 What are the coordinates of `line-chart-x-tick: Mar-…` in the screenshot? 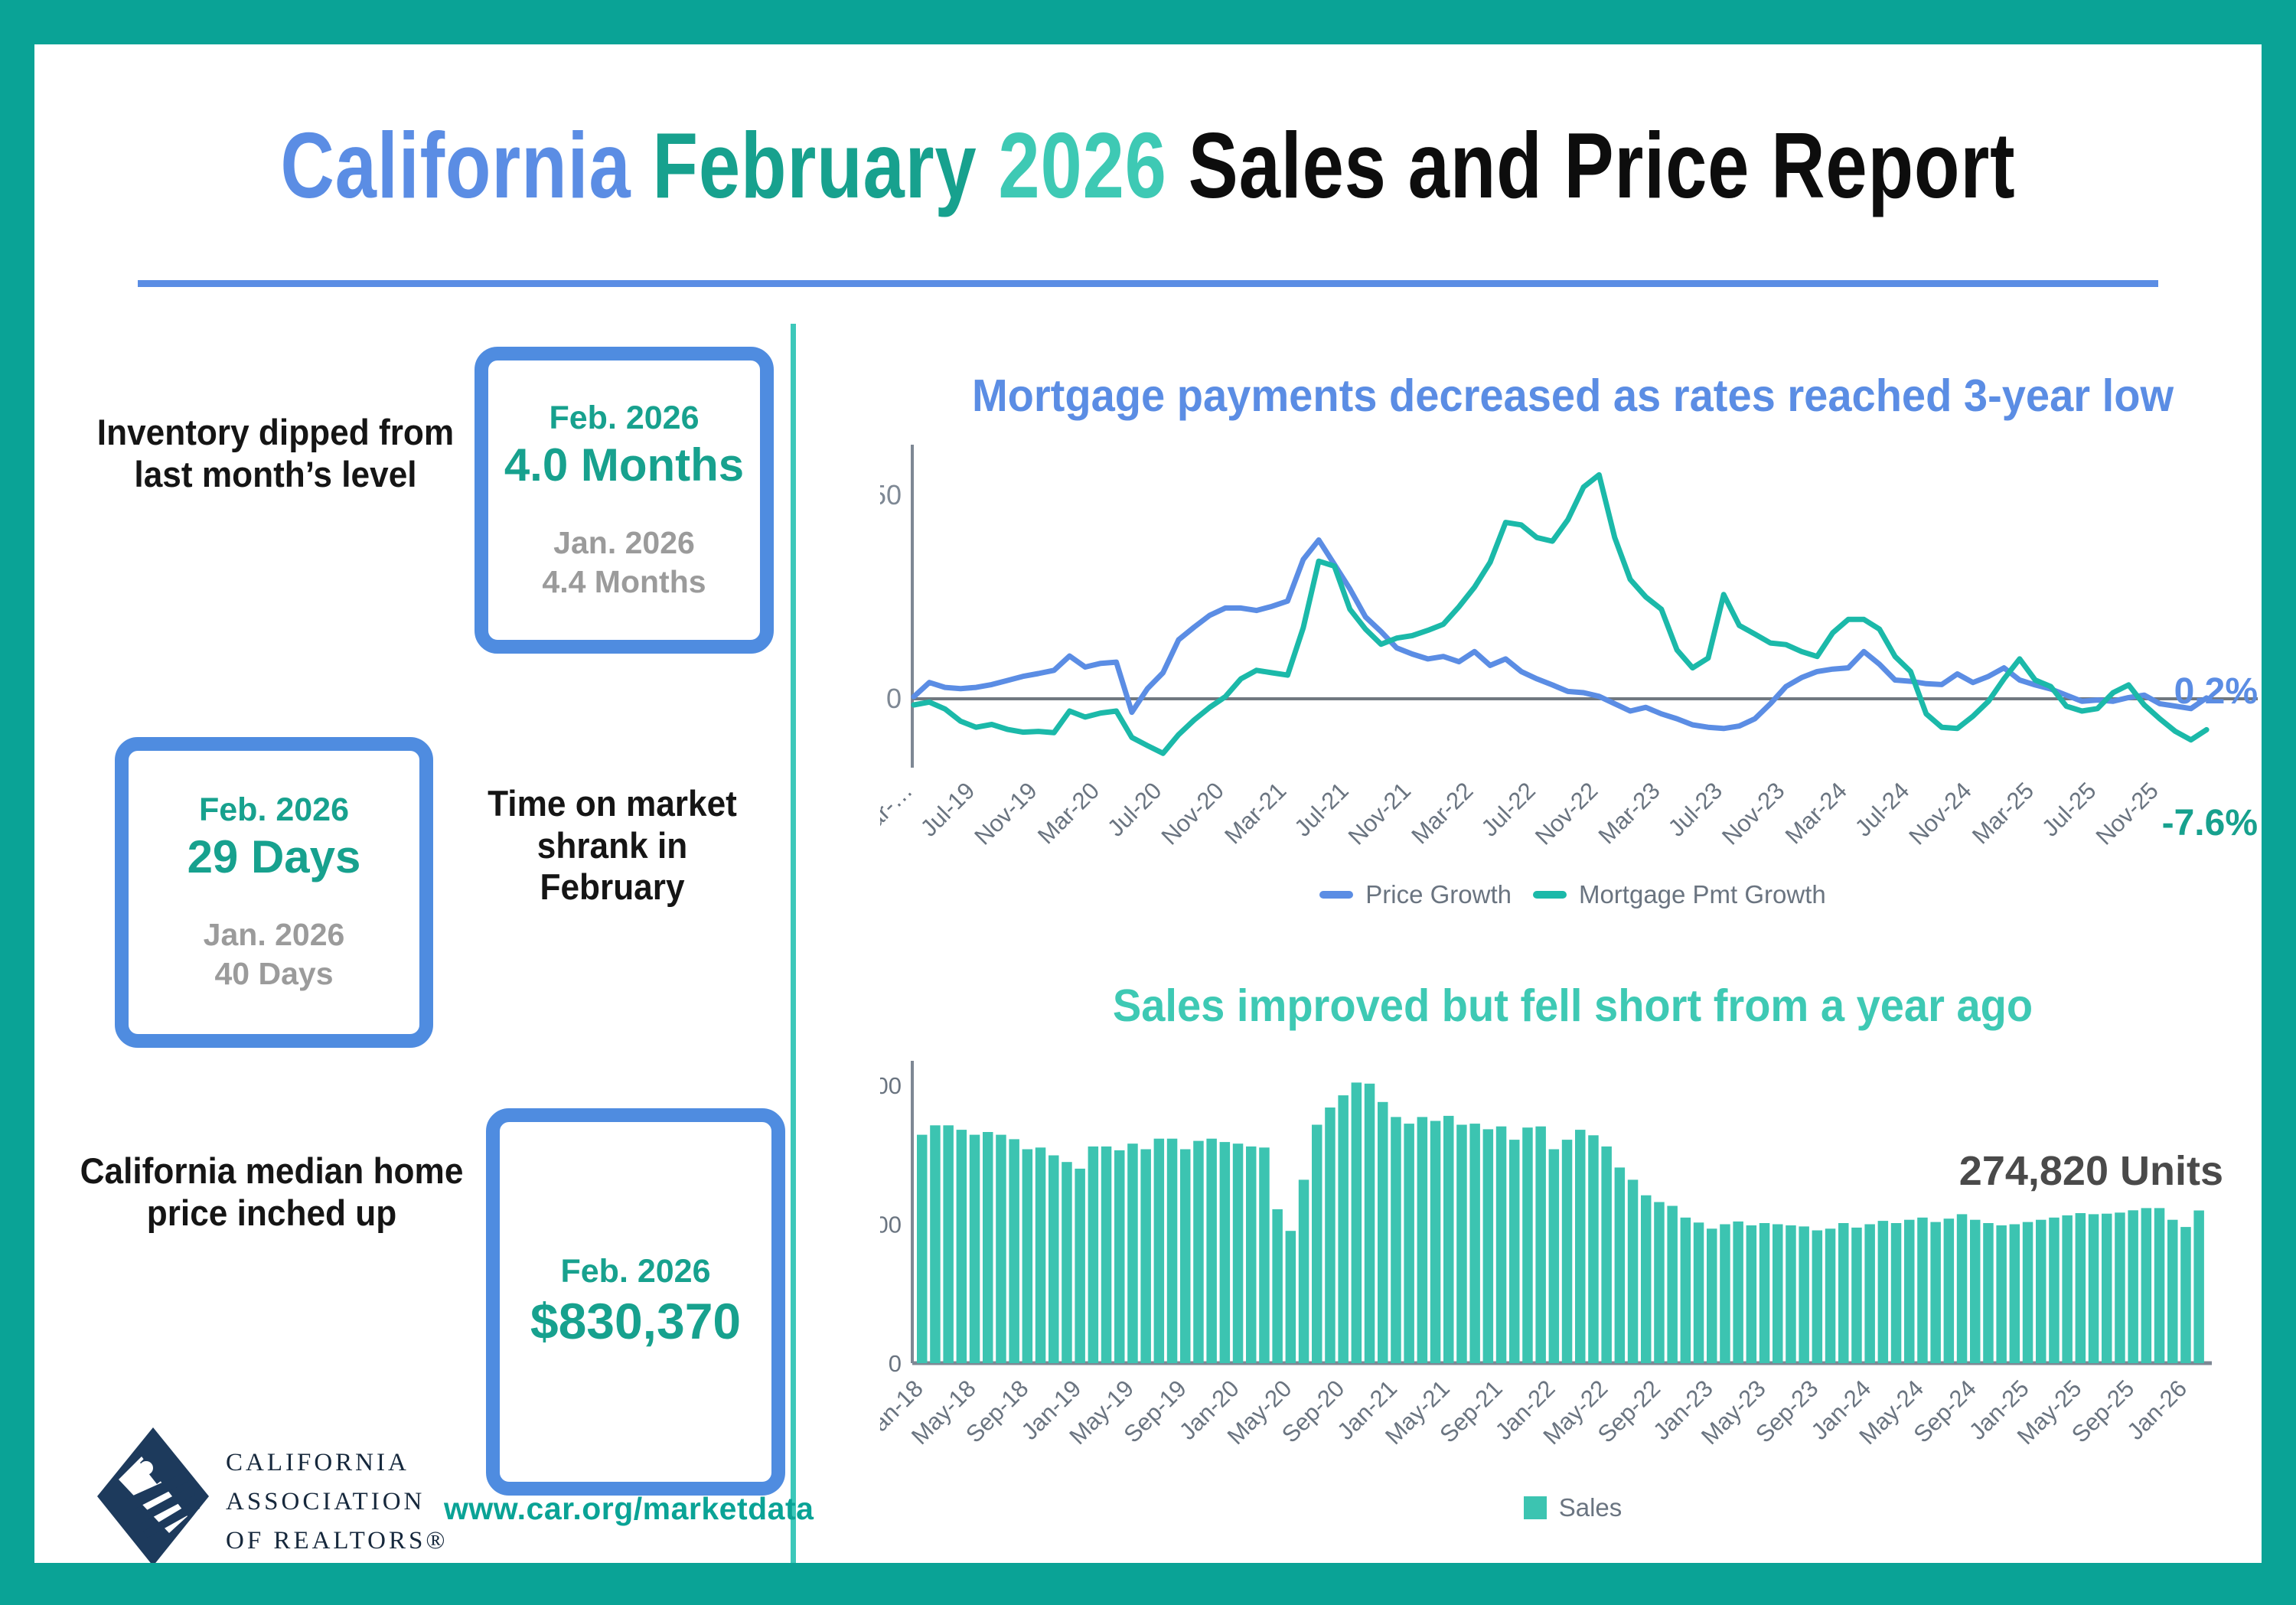 It's located at (899, 812).